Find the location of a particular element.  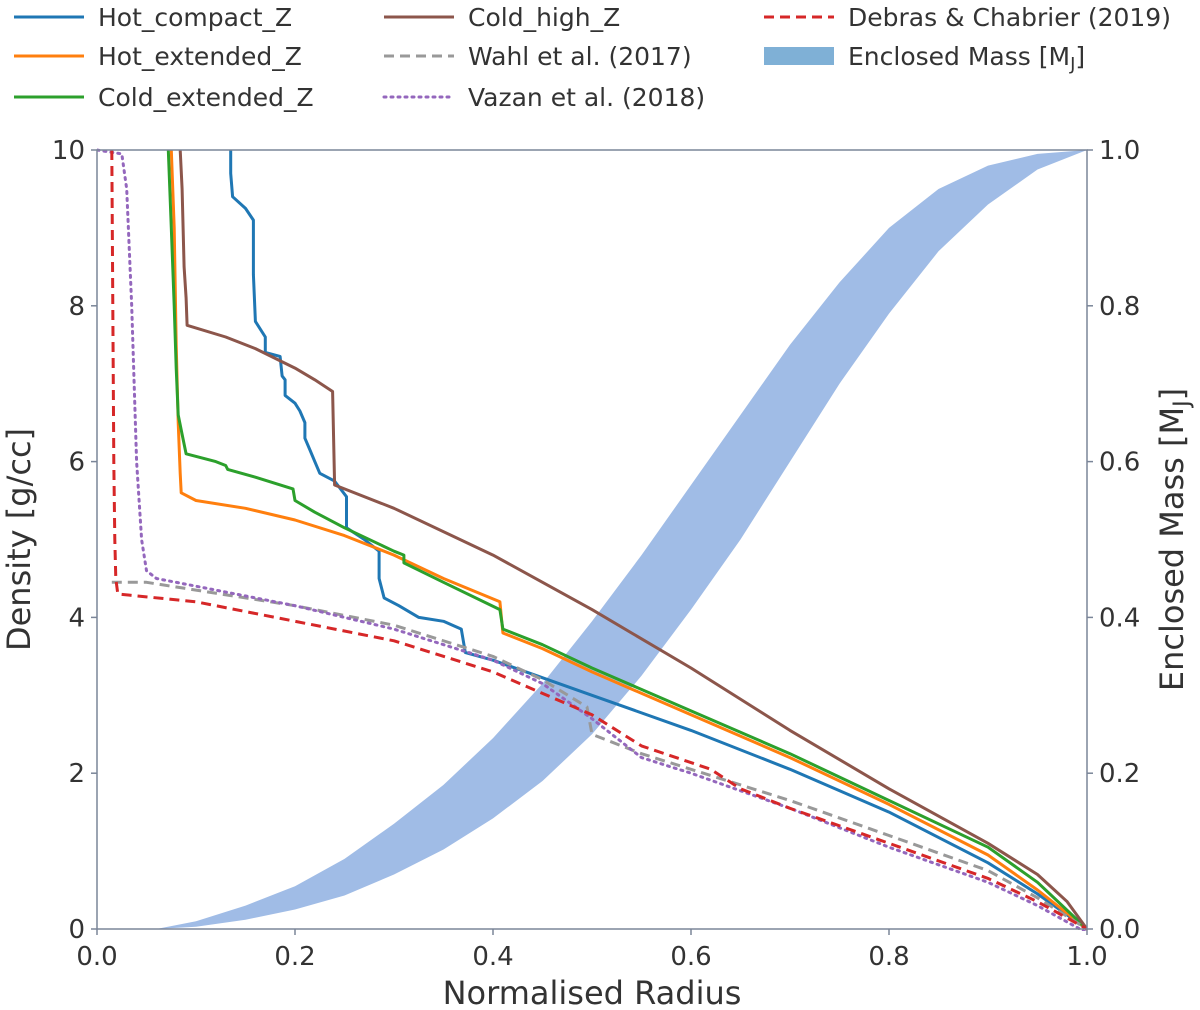

legend-label-enclosed-mass: Enclosed Mass [MJ] is located at coordinates (966, 58).